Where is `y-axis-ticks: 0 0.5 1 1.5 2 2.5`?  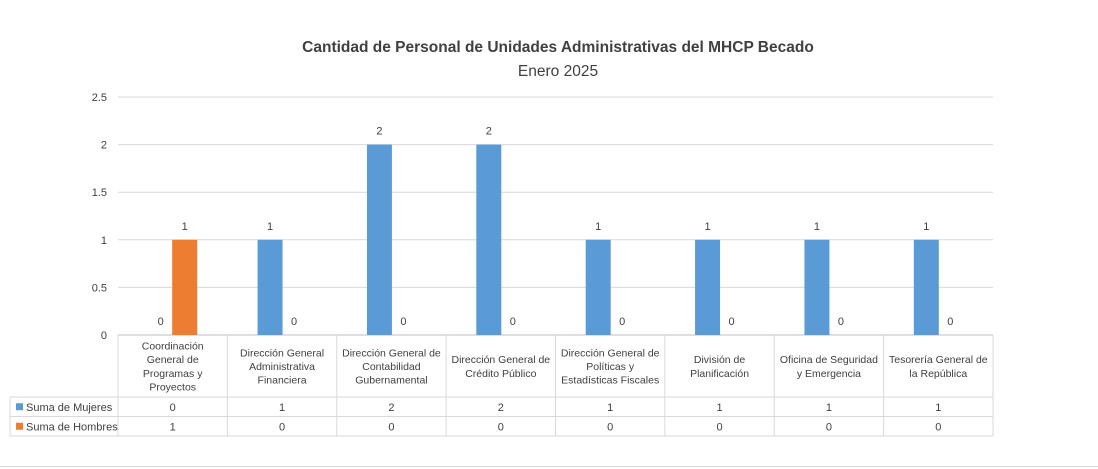
y-axis-ticks: 0 0.5 1 1.5 2 2.5 is located at coordinates (99, 217).